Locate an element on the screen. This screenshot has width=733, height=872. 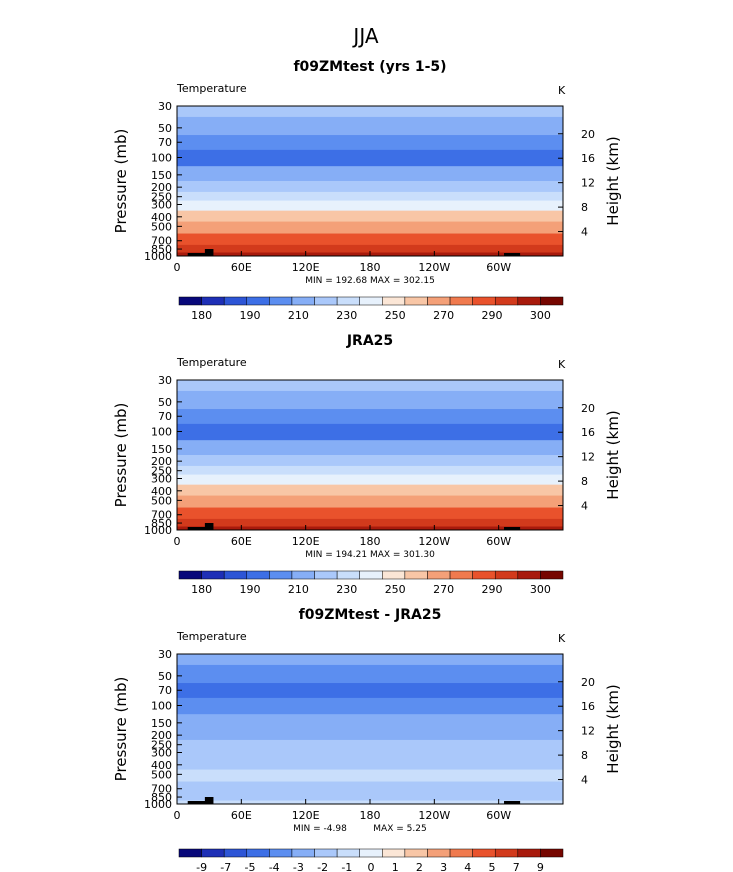
colorbar-label: 250 is located at coordinates (395, 315).